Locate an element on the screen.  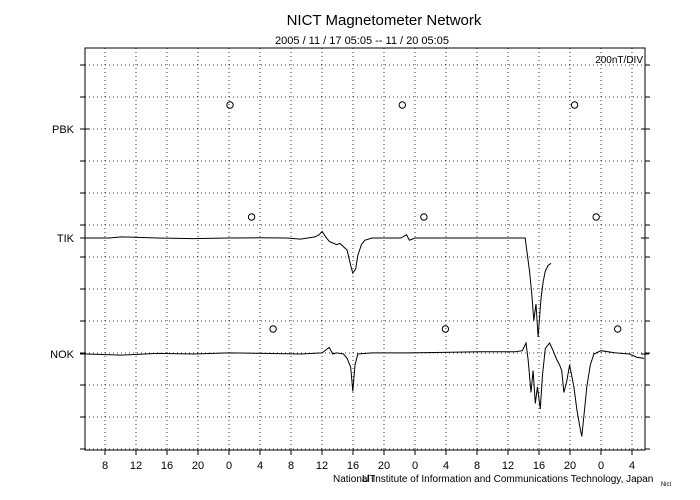
station-label-pbk: PBK is located at coordinates (63, 130).